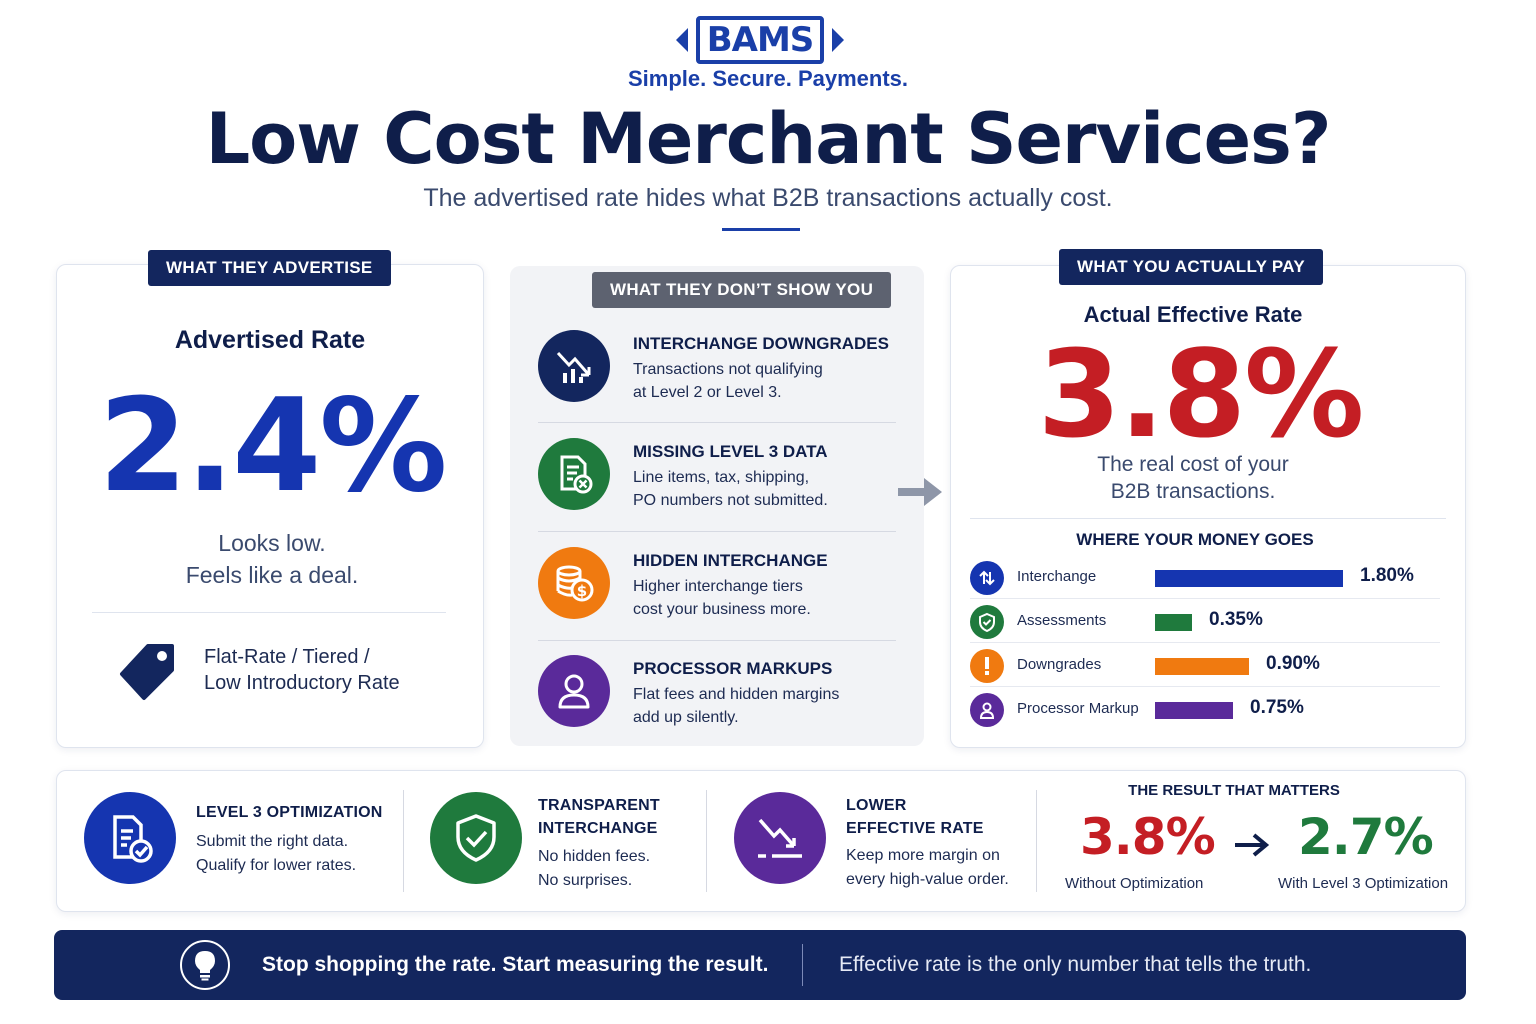  I want to click on advertised-tag: WHAT THEY ADVERTISE, so click(269, 268).